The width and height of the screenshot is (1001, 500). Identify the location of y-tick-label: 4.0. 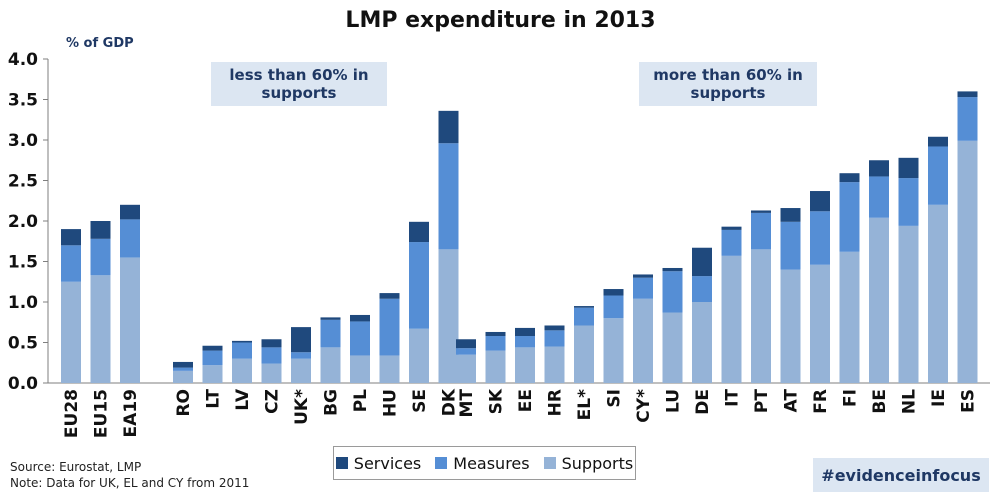
(23, 60).